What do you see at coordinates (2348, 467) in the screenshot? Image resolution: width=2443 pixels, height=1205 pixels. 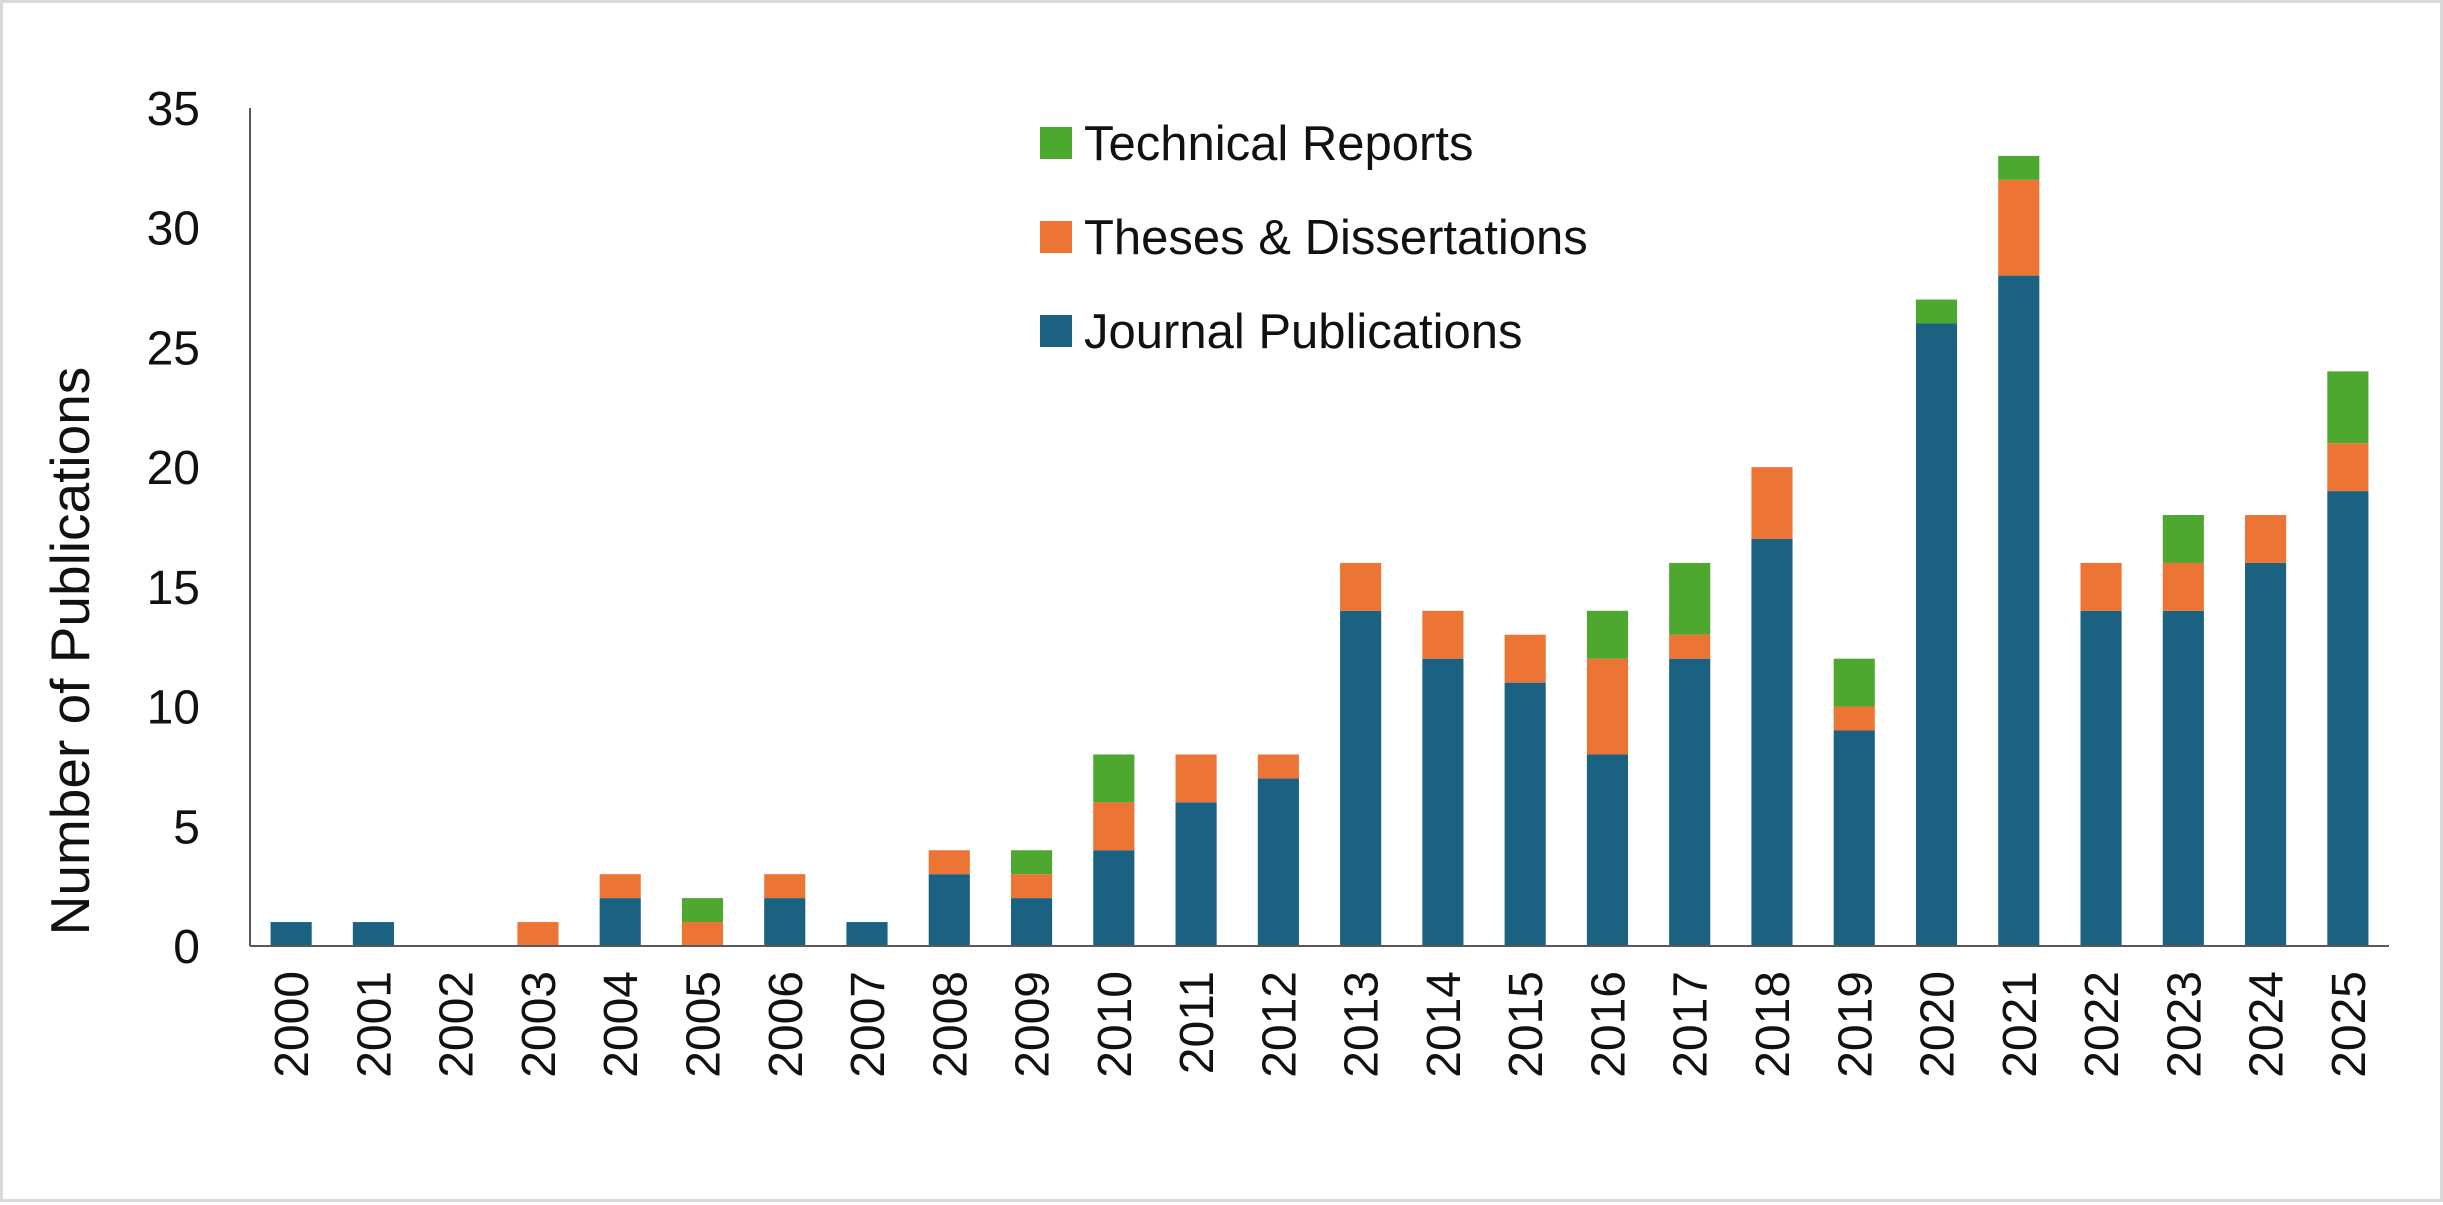 I see `bar-theses-and-dissertations-2025` at bounding box center [2348, 467].